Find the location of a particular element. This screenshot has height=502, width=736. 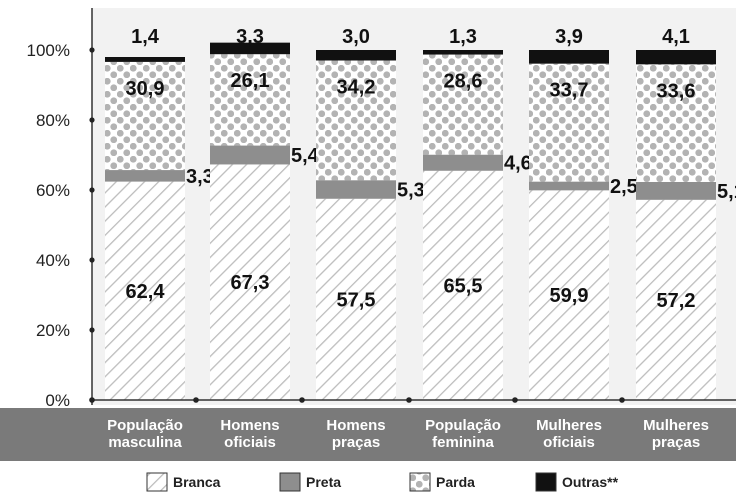

data-label-outras: 3,3 is located at coordinates (250, 37).